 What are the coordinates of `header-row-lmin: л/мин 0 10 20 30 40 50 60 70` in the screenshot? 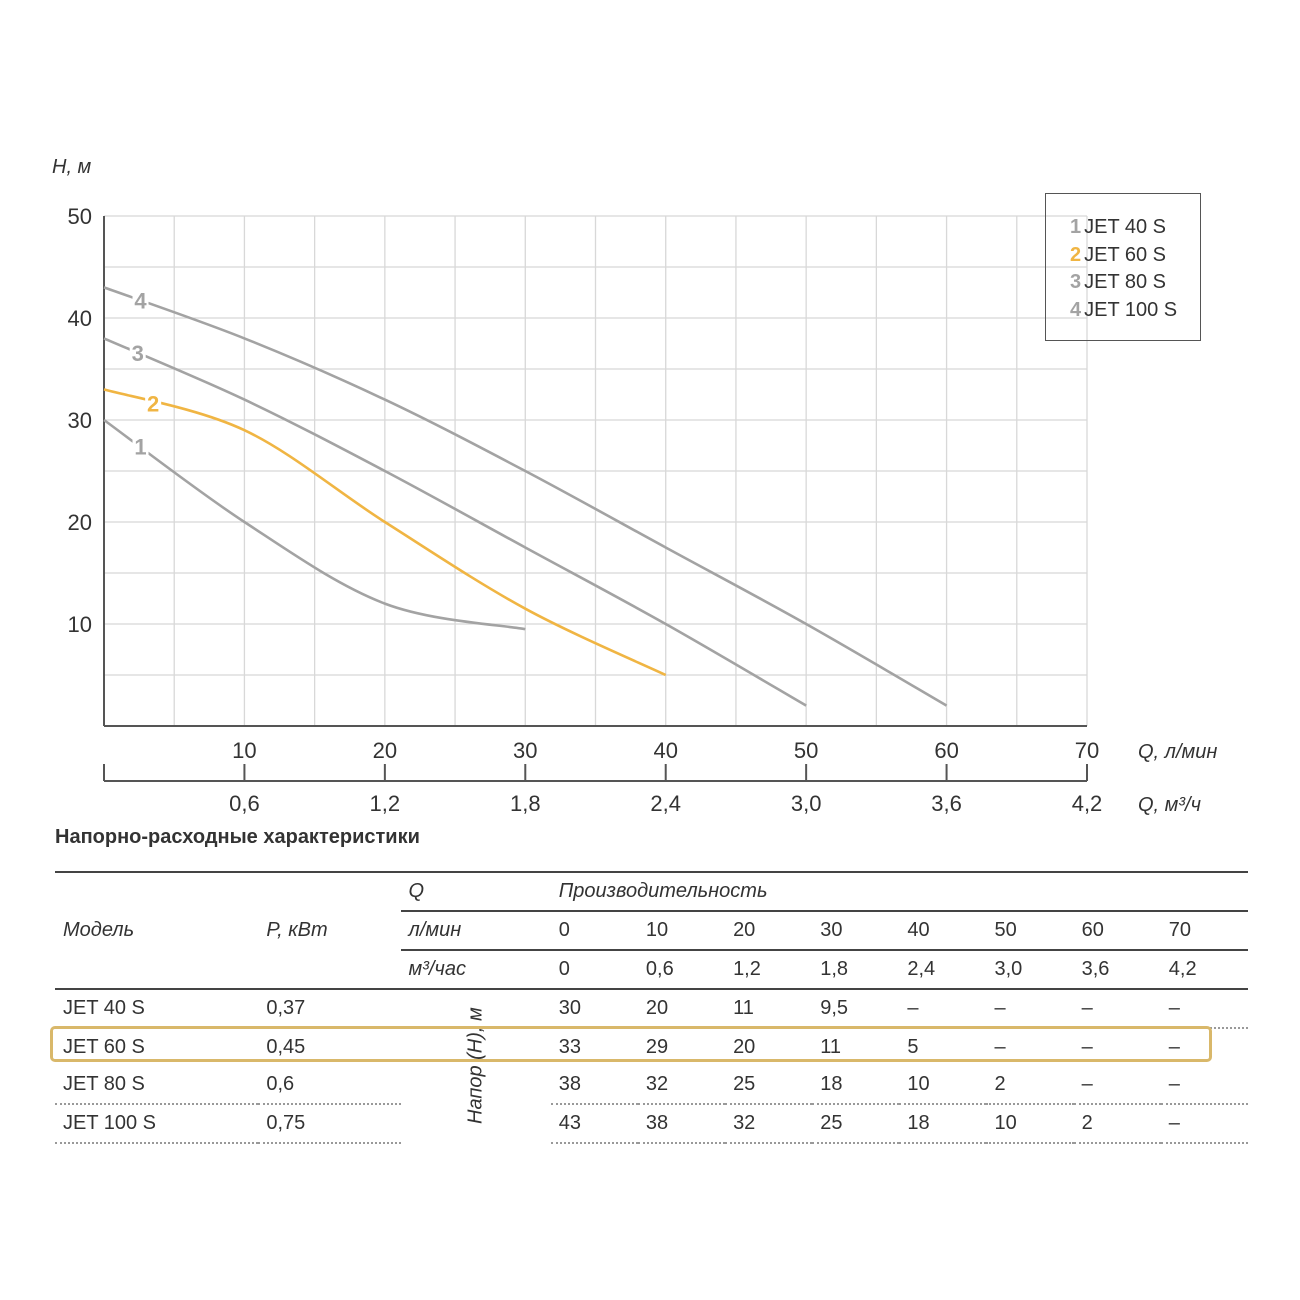 It's located at (651, 931).